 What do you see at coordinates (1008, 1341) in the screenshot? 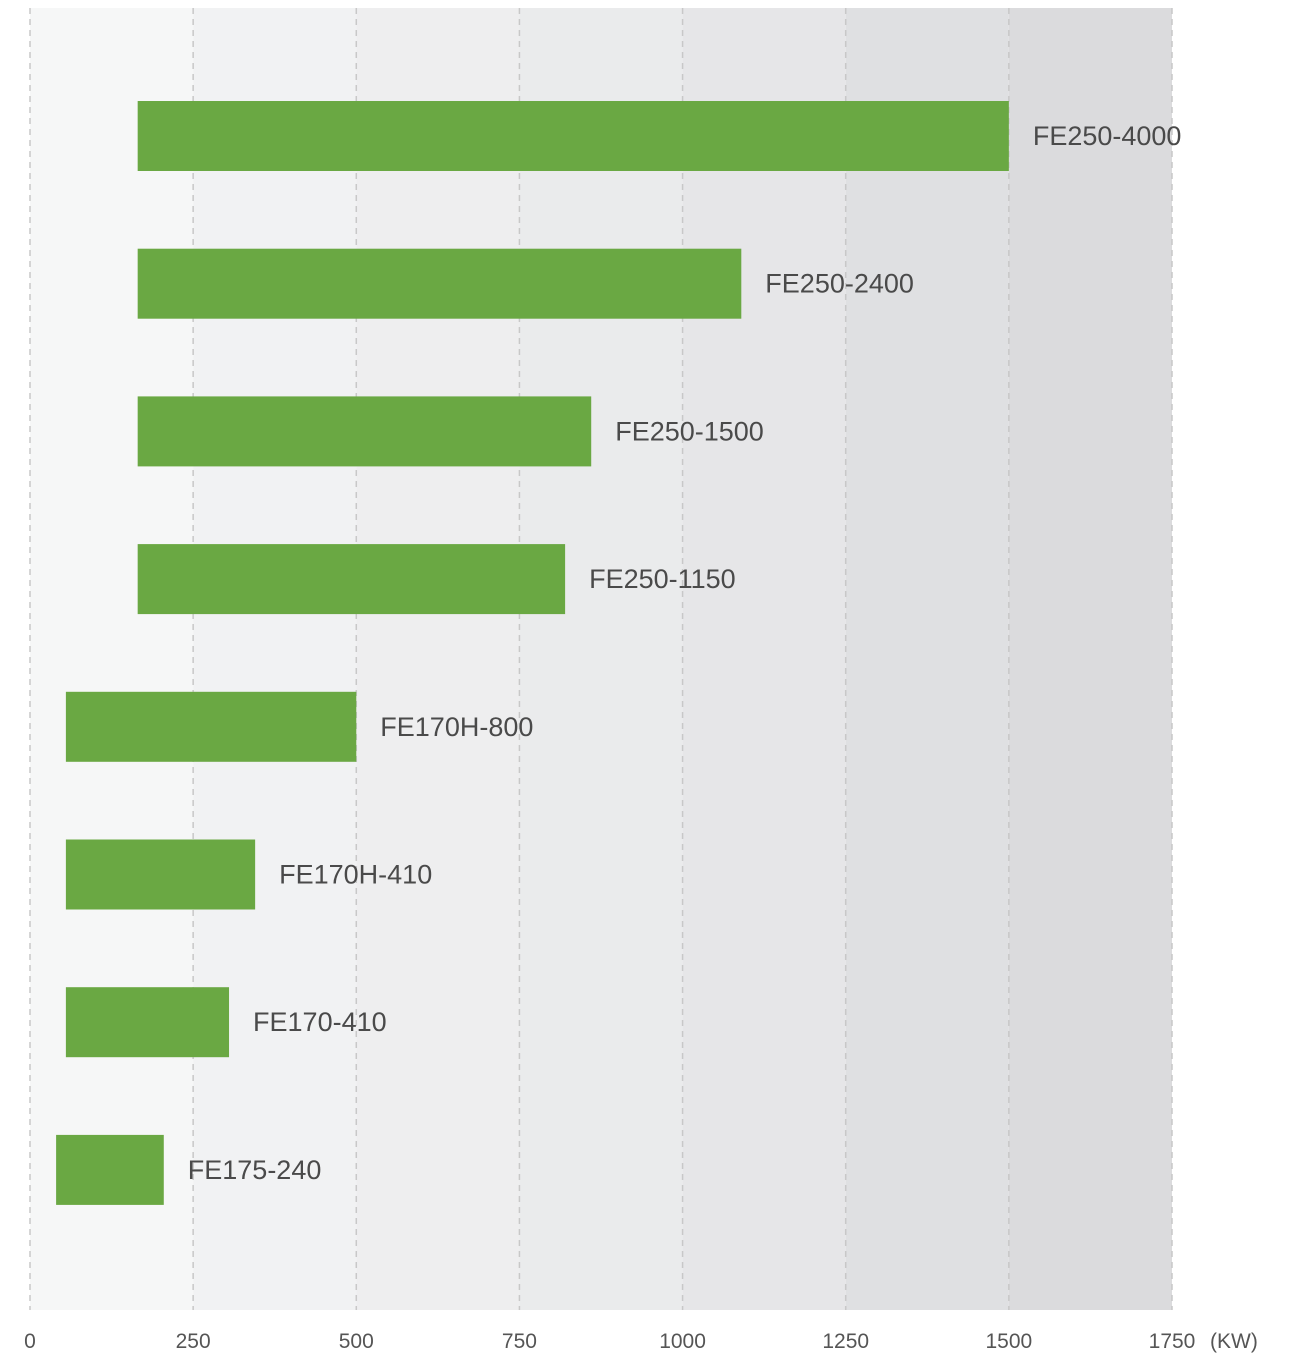
I see `x-tick-label: 1500` at bounding box center [1008, 1341].